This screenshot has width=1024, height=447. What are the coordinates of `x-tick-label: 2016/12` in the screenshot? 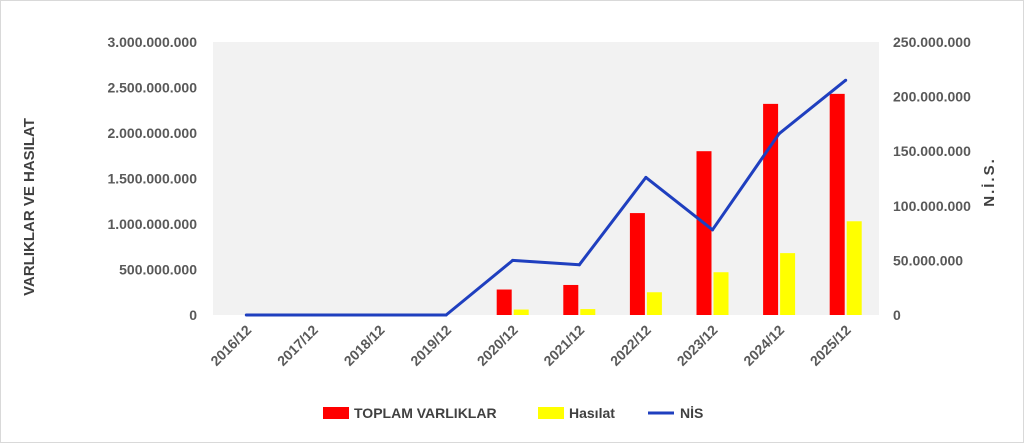 It's located at (230, 345).